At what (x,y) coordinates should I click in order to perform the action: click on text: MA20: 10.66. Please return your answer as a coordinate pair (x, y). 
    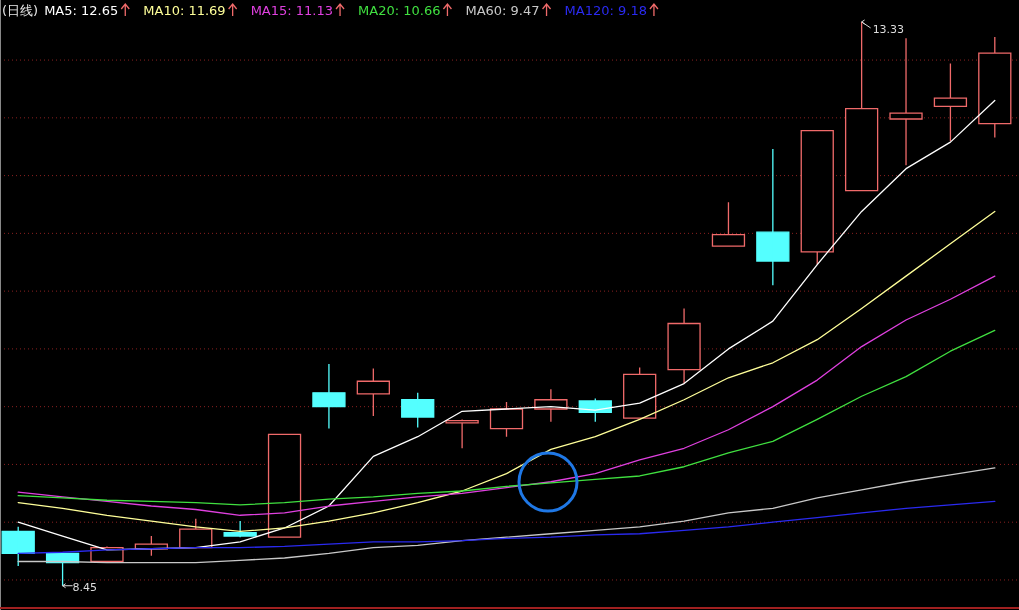
    Looking at the image, I should click on (399, 10).